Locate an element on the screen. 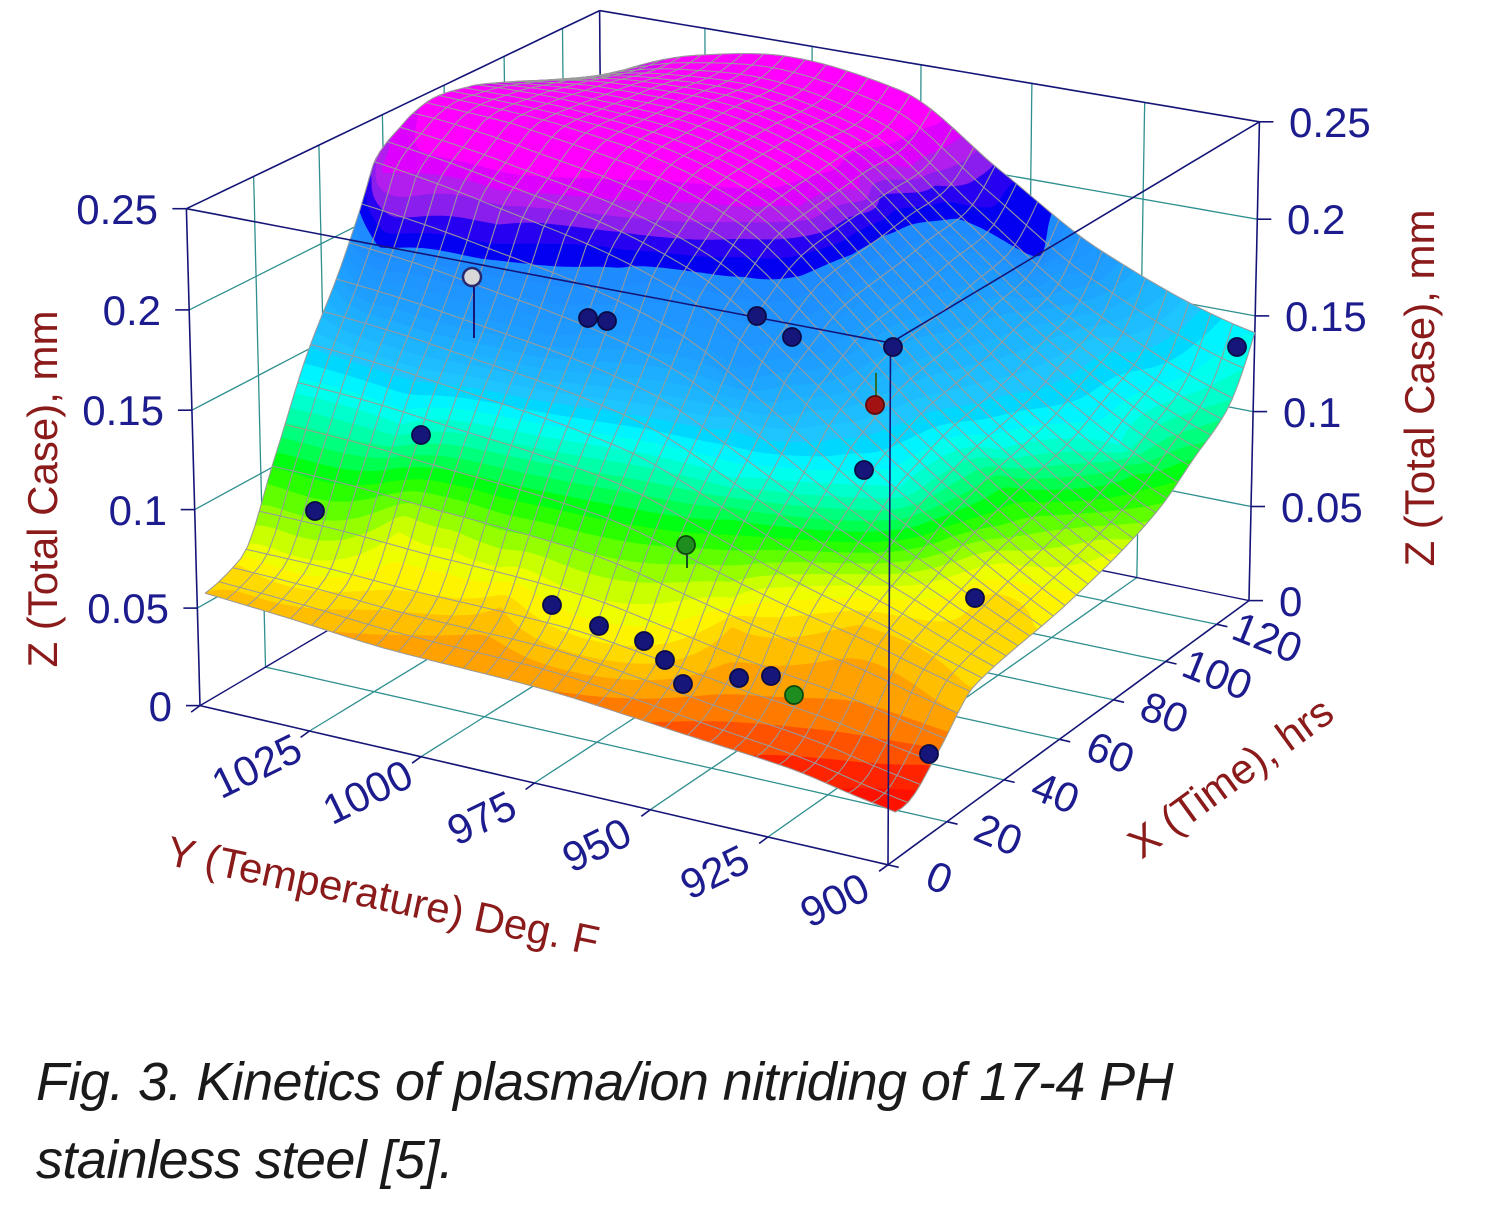 The width and height of the screenshot is (1487, 1205). svg-text: stainless steel [5]. is located at coordinates (244, 1160).